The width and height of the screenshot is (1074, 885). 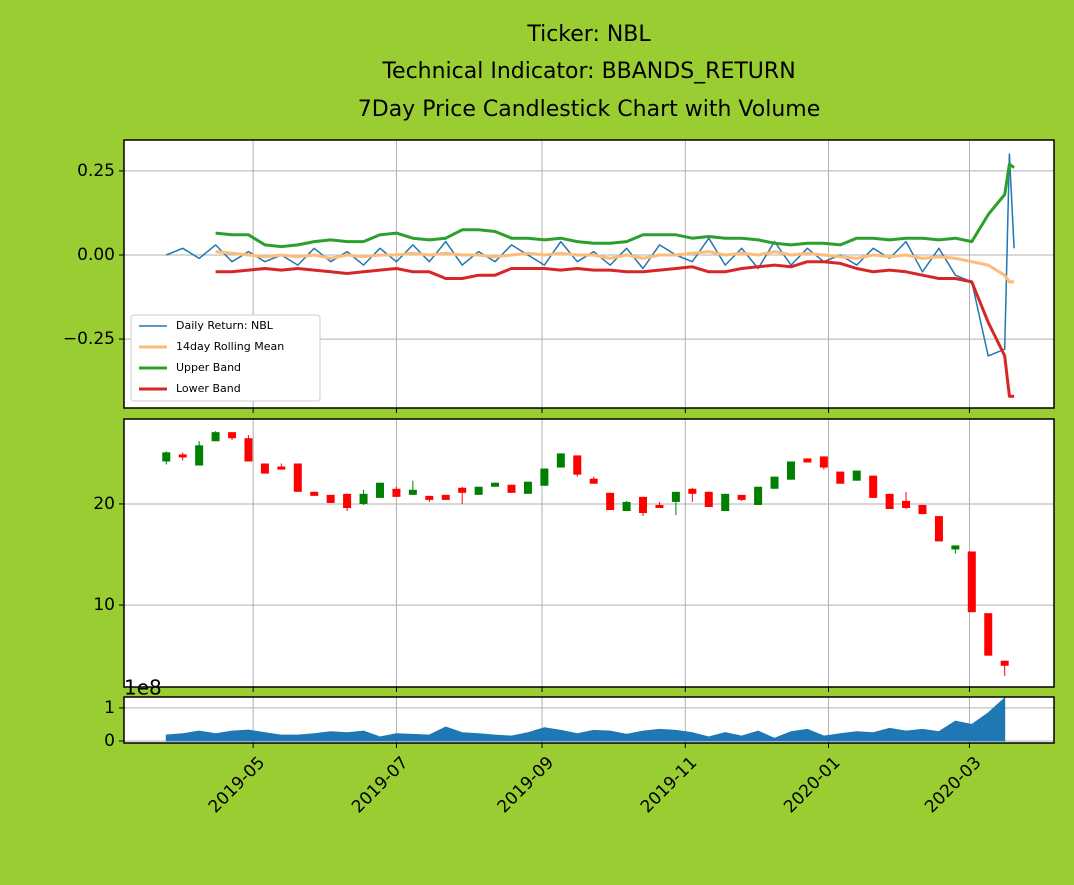 I want to click on y-tick-label: 0, so click(x=109, y=741).